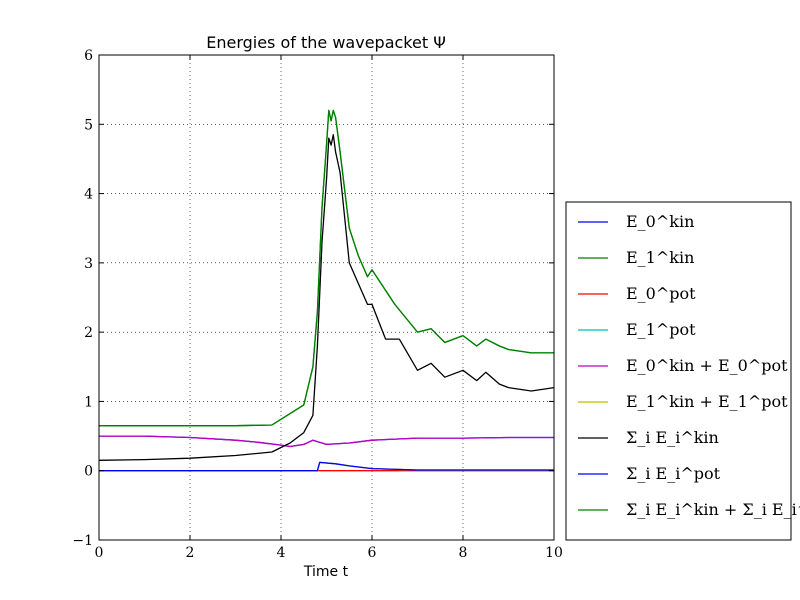  I want to click on y-tick-label: 2, so click(88, 333).